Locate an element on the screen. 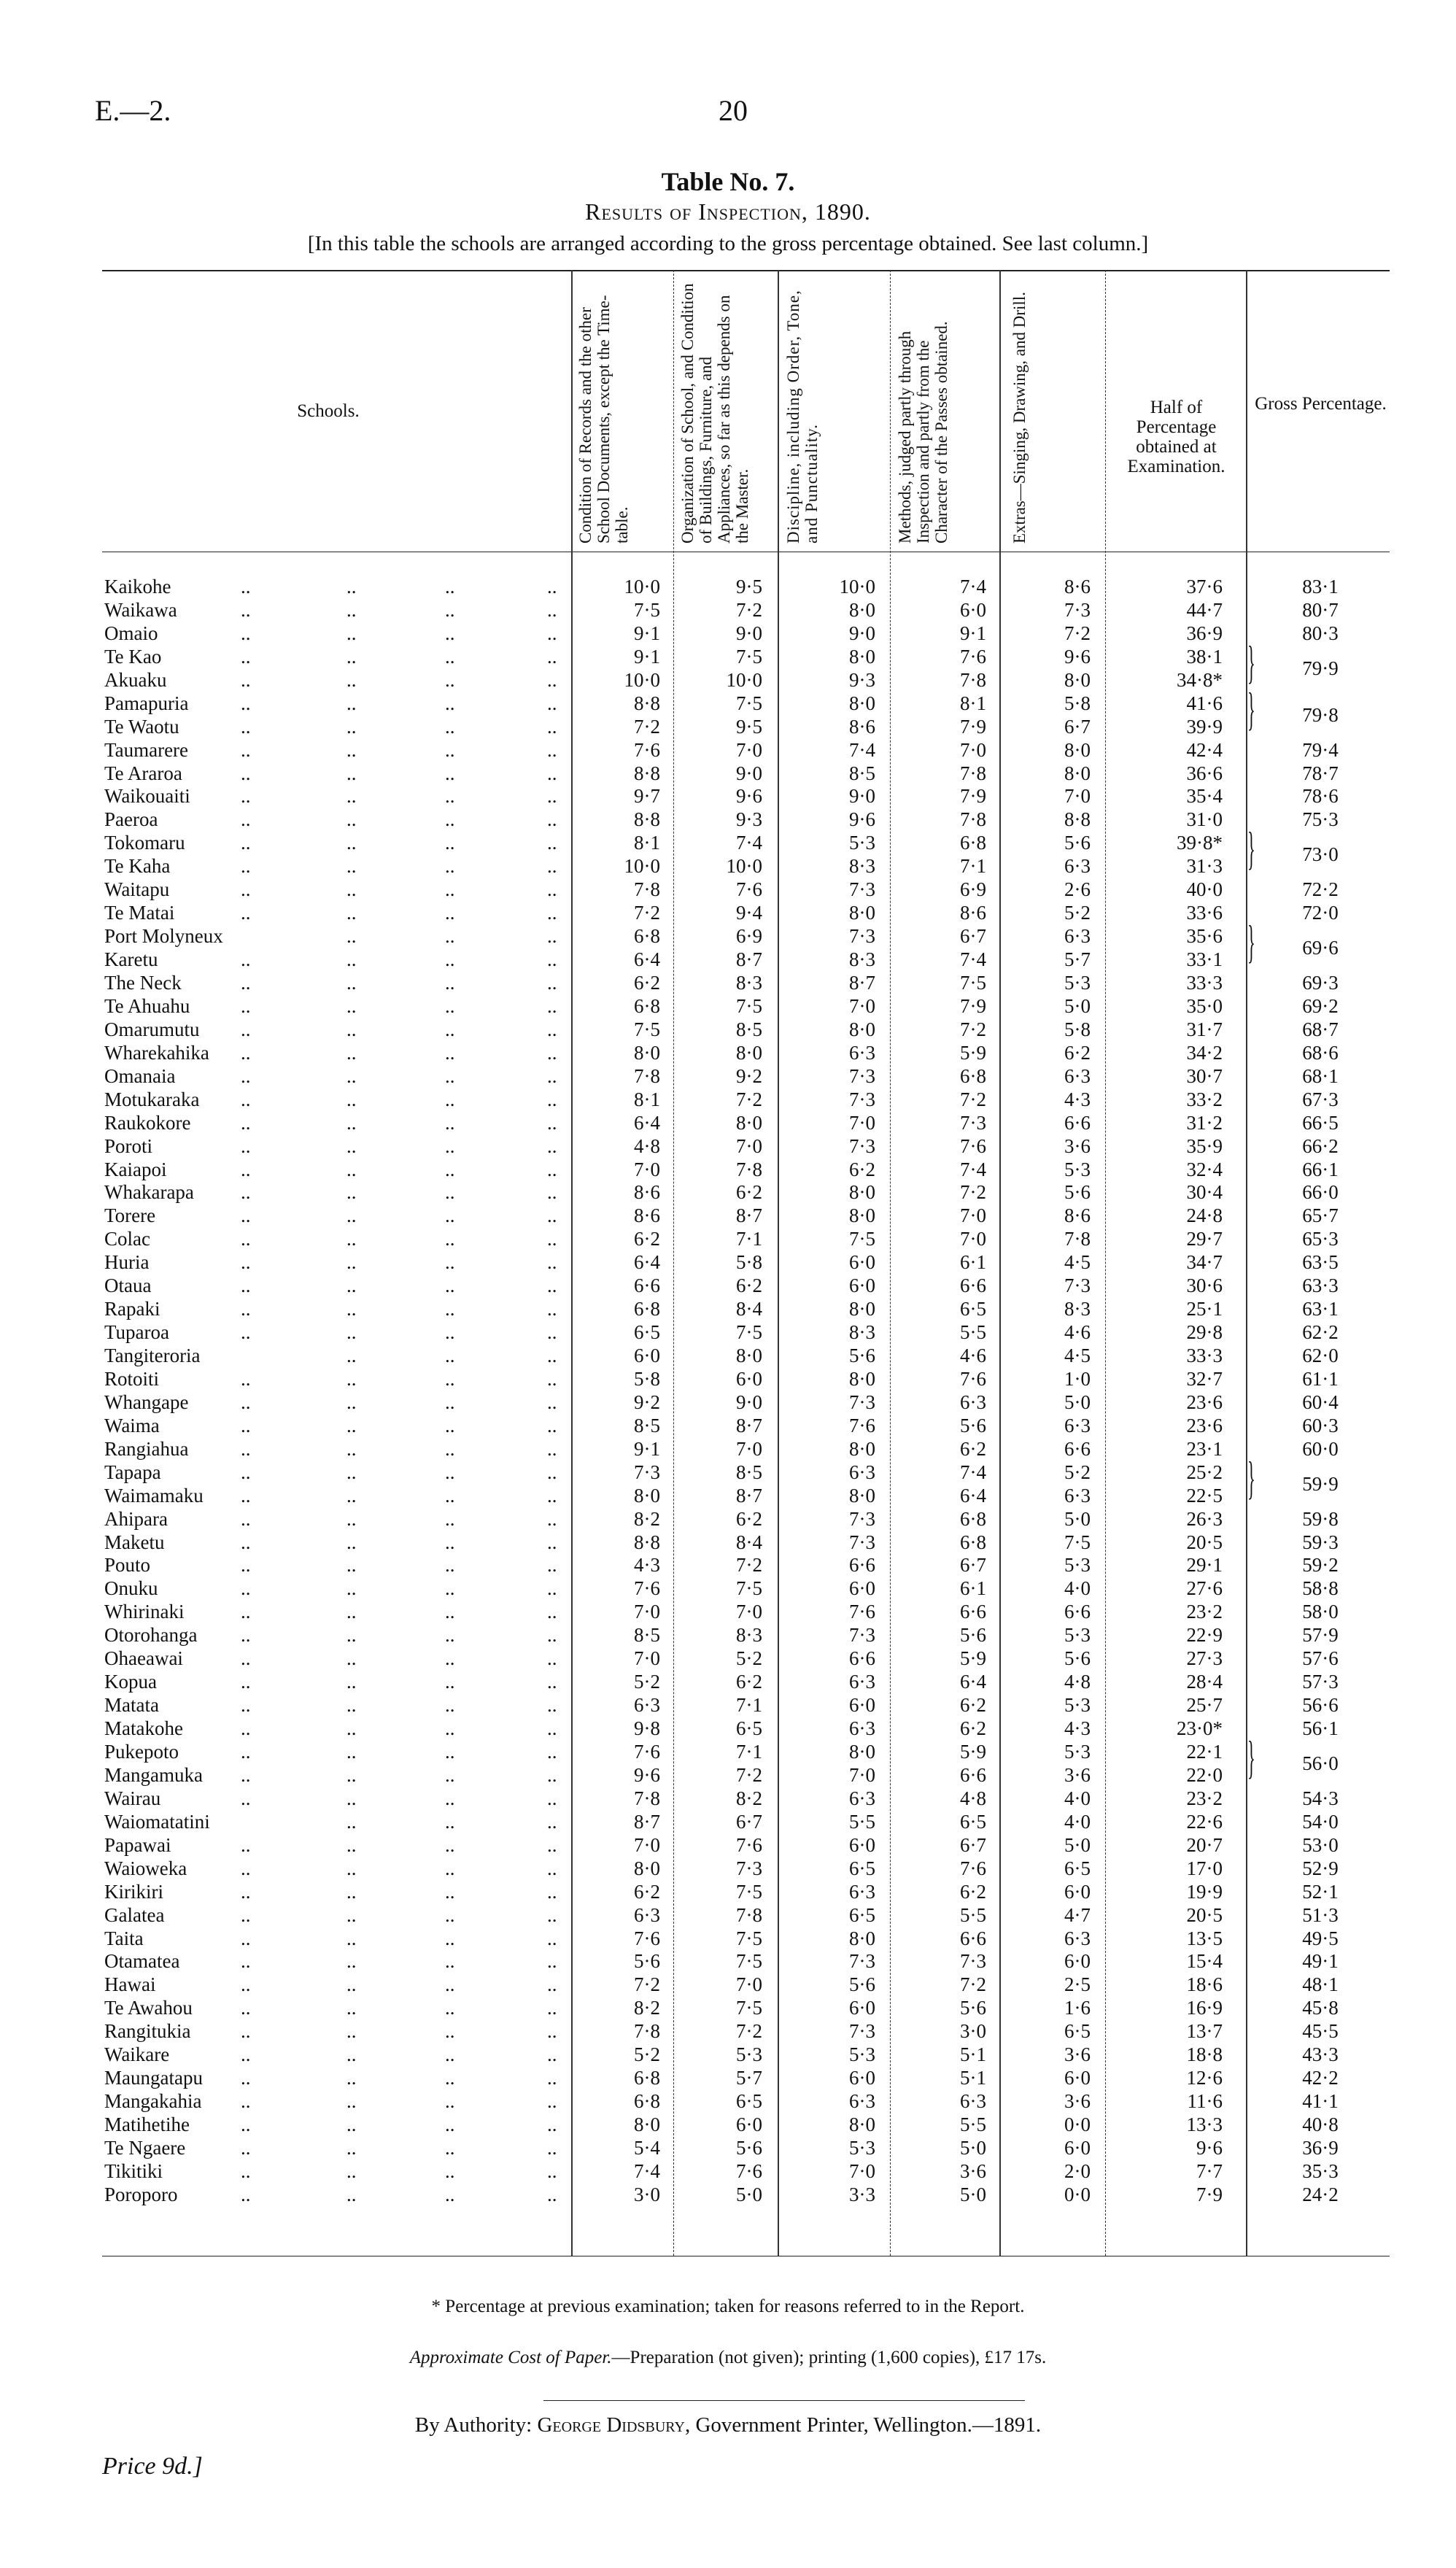 The width and height of the screenshot is (1456, 2568). table-row: Te Kao........ 9·1 7·5 8·0 7·6 9·6 38·1 79·9} is located at coordinates (728, 661).